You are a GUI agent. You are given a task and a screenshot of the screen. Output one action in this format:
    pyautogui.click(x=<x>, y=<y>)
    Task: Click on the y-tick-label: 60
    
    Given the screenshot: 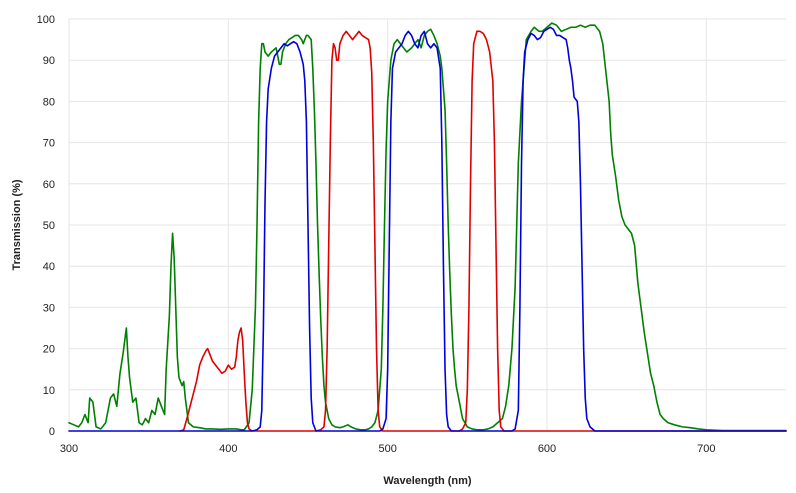 What is the action you would take?
    pyautogui.click(x=49, y=185)
    